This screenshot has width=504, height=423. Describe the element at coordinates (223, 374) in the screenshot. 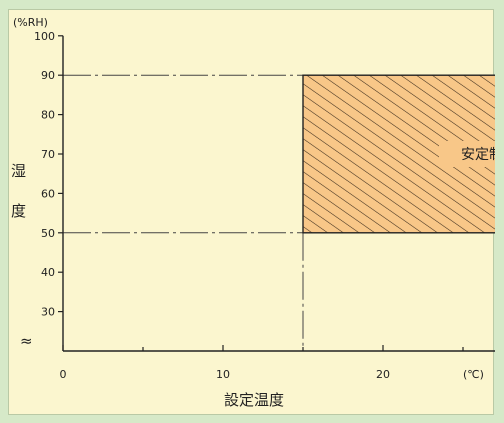

I see `x-tick-label: 10` at that location.